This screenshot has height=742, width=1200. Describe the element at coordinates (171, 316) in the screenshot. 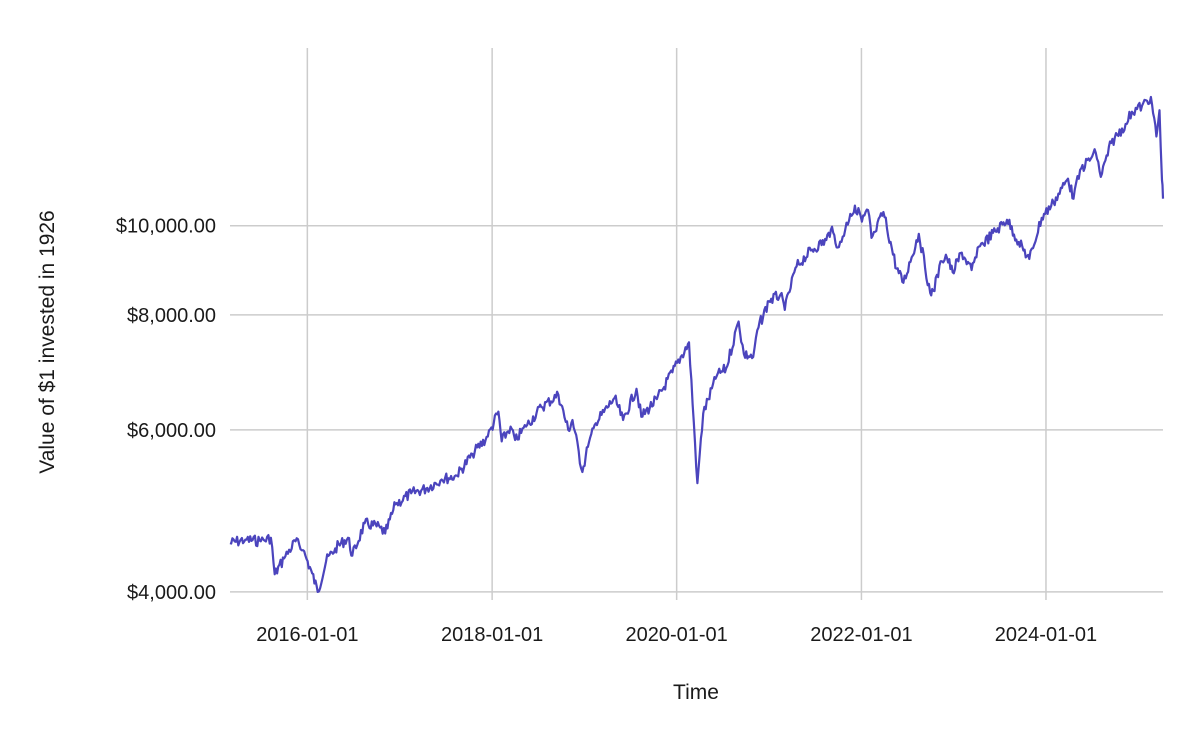

I see `y-tick-label: $8,000.00` at that location.